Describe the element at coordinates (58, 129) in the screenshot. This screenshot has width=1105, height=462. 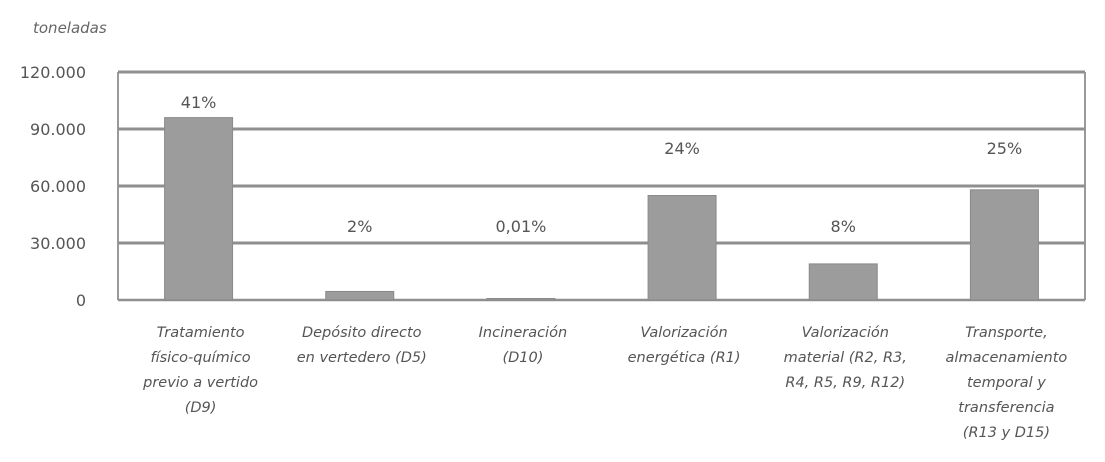
I see `y-tick-label-3: 90.000` at that location.